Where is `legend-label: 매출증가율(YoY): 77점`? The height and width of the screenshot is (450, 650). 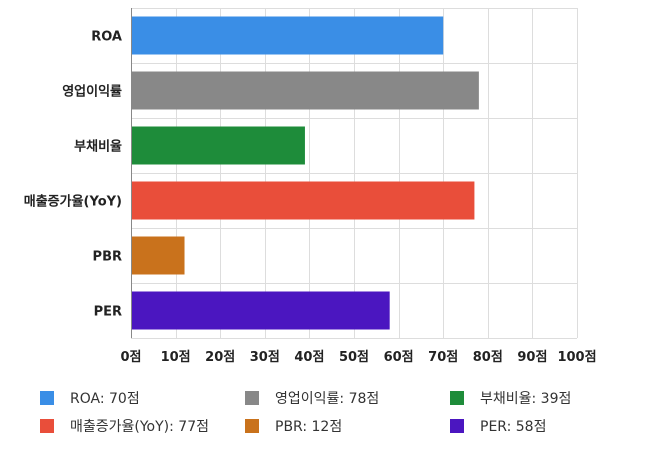
legend-label: 매출증가율(YoY): 77점 is located at coordinates (139, 427).